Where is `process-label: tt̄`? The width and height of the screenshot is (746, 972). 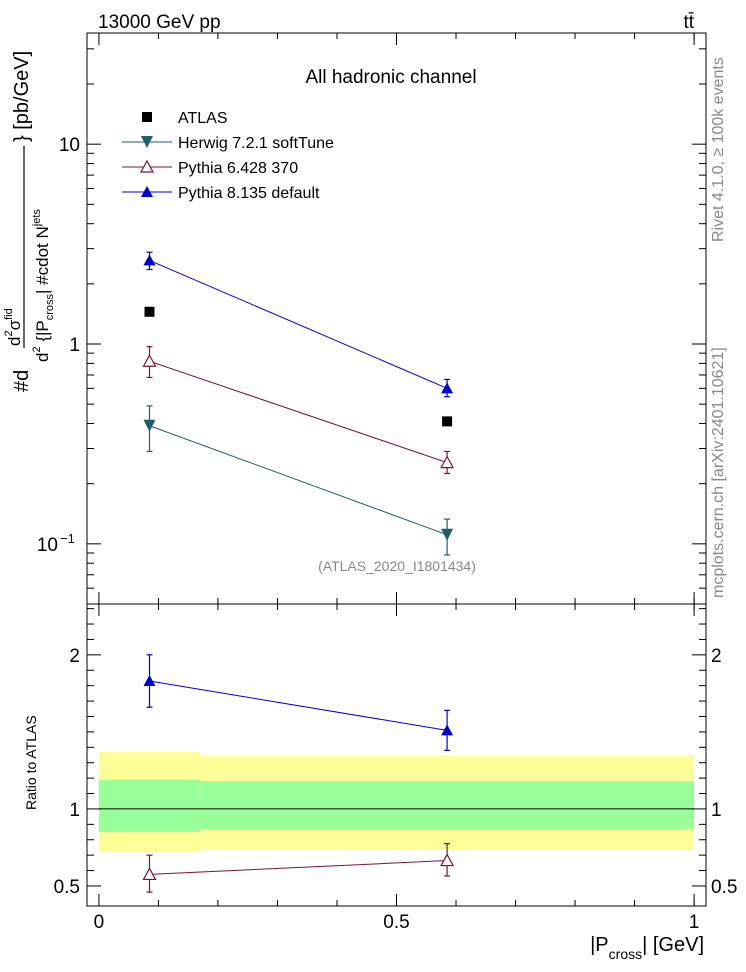
process-label: tt̄ is located at coordinates (688, 22).